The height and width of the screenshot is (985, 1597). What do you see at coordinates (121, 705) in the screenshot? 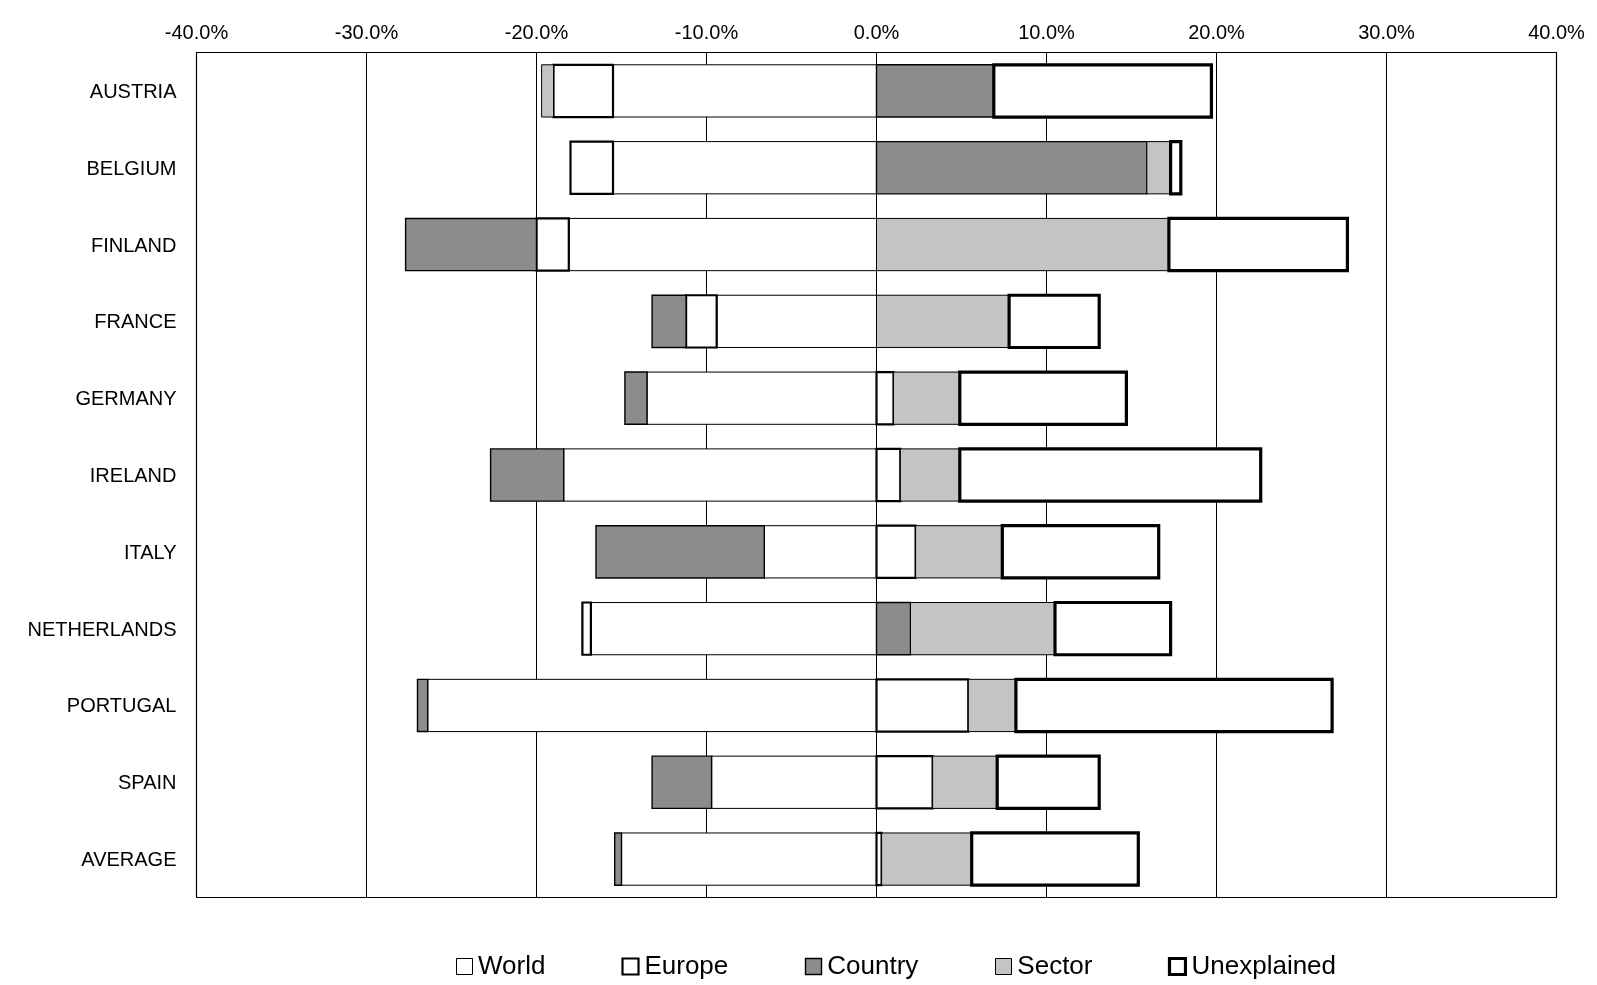
I see `y-tick-label: PORTUGAL` at bounding box center [121, 705].